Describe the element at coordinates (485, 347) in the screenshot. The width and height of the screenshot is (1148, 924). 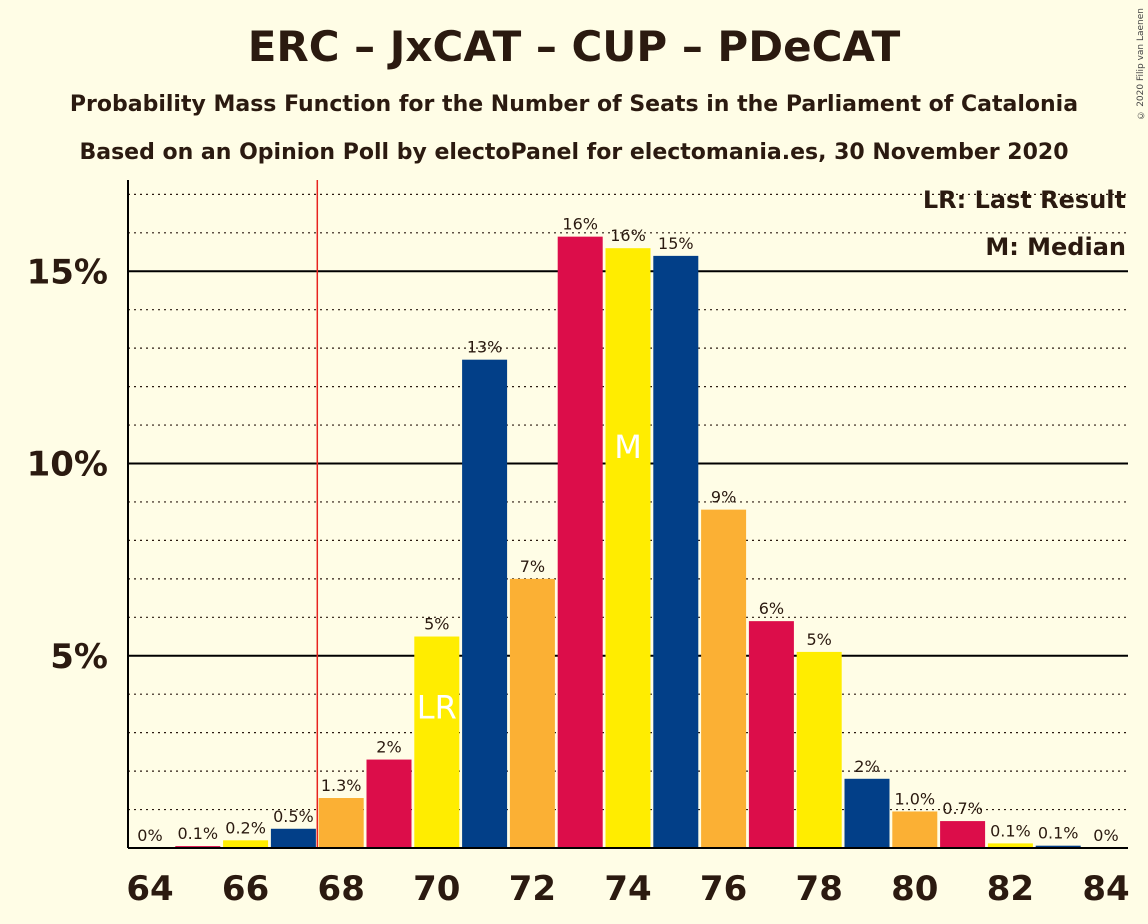
I see `data-label-seat-71: 13%` at that location.